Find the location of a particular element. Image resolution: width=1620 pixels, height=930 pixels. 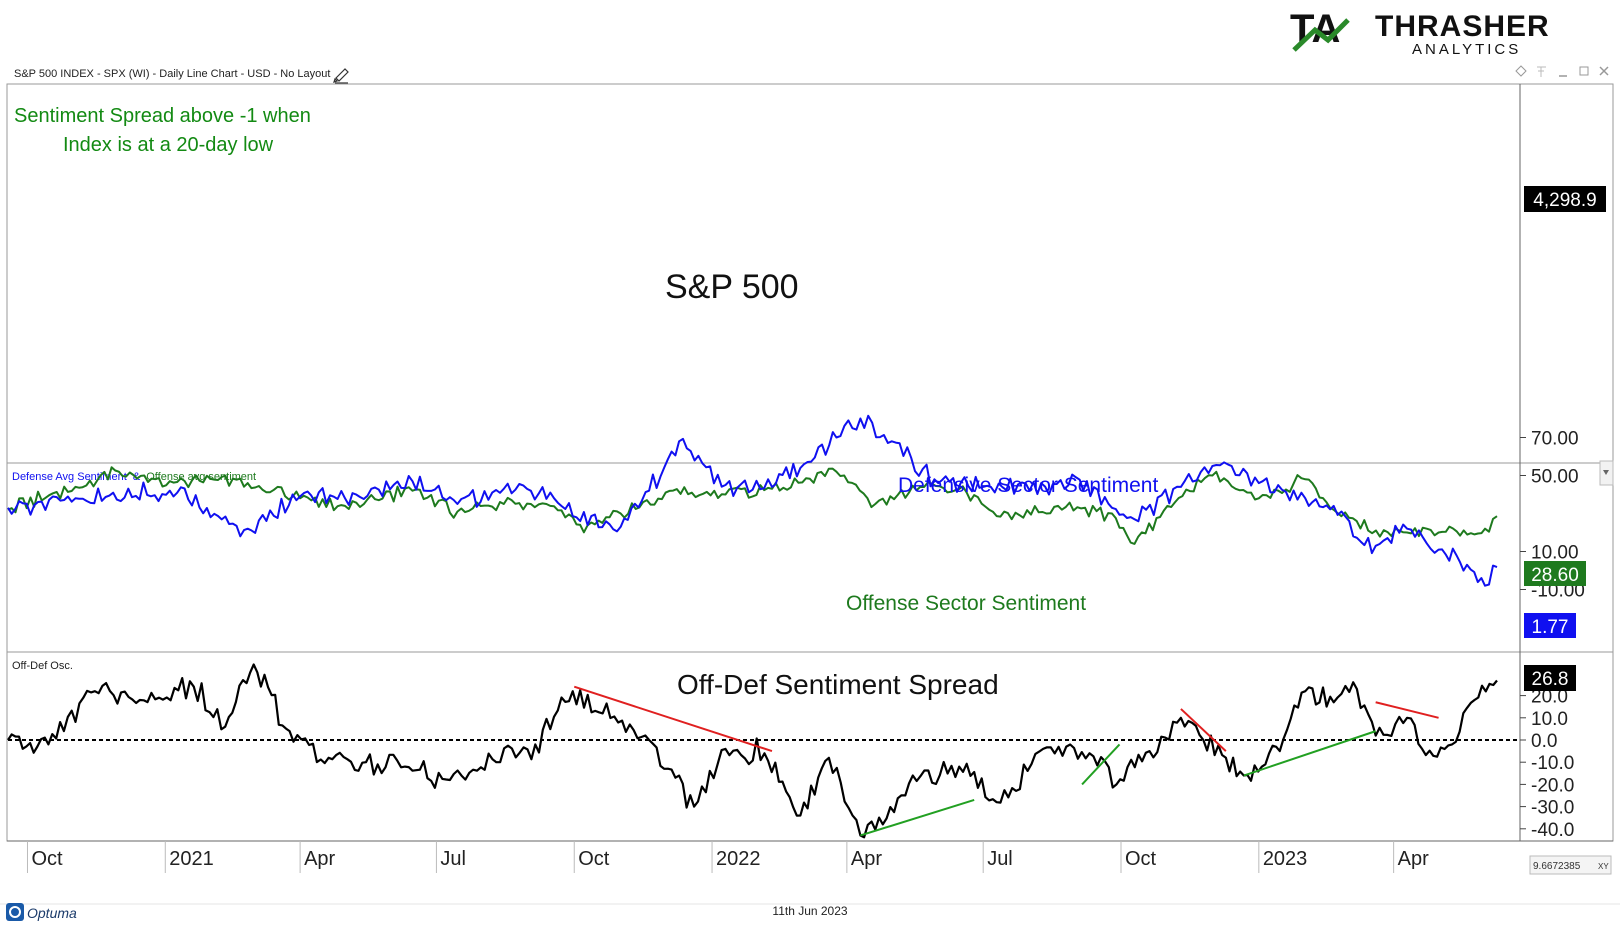

optuma-logo: Optuma is located at coordinates (41, 912).